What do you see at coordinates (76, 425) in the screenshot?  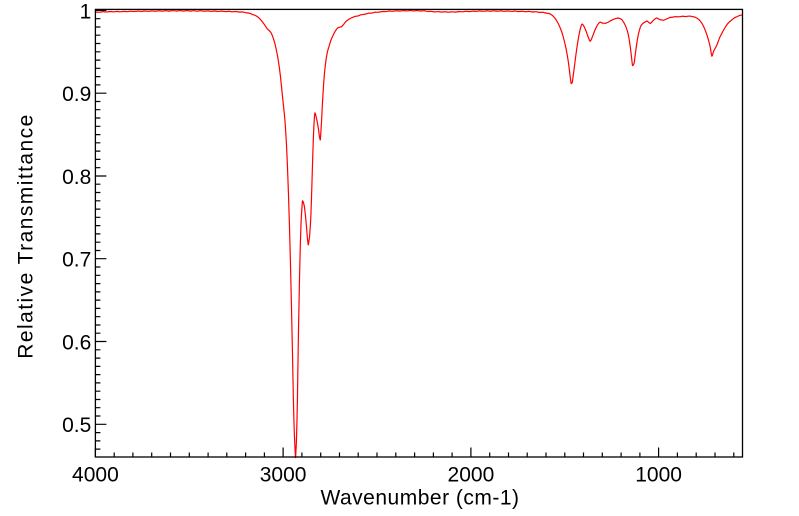 I see `svg-text: 0.5` at bounding box center [76, 425].